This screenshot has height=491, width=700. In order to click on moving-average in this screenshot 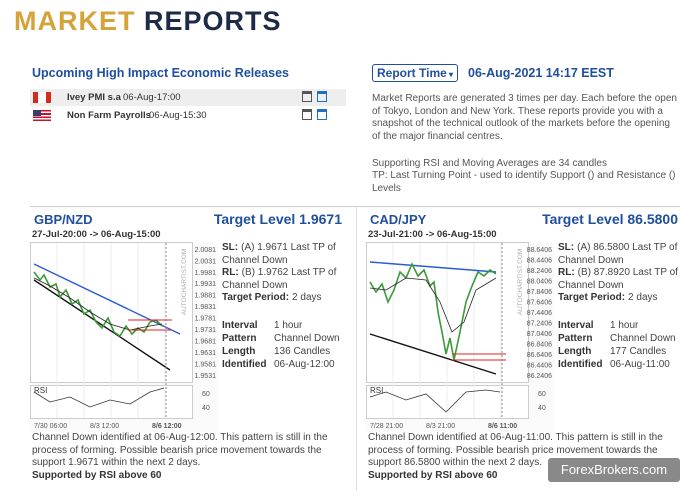, I will do `click(433, 305)`.